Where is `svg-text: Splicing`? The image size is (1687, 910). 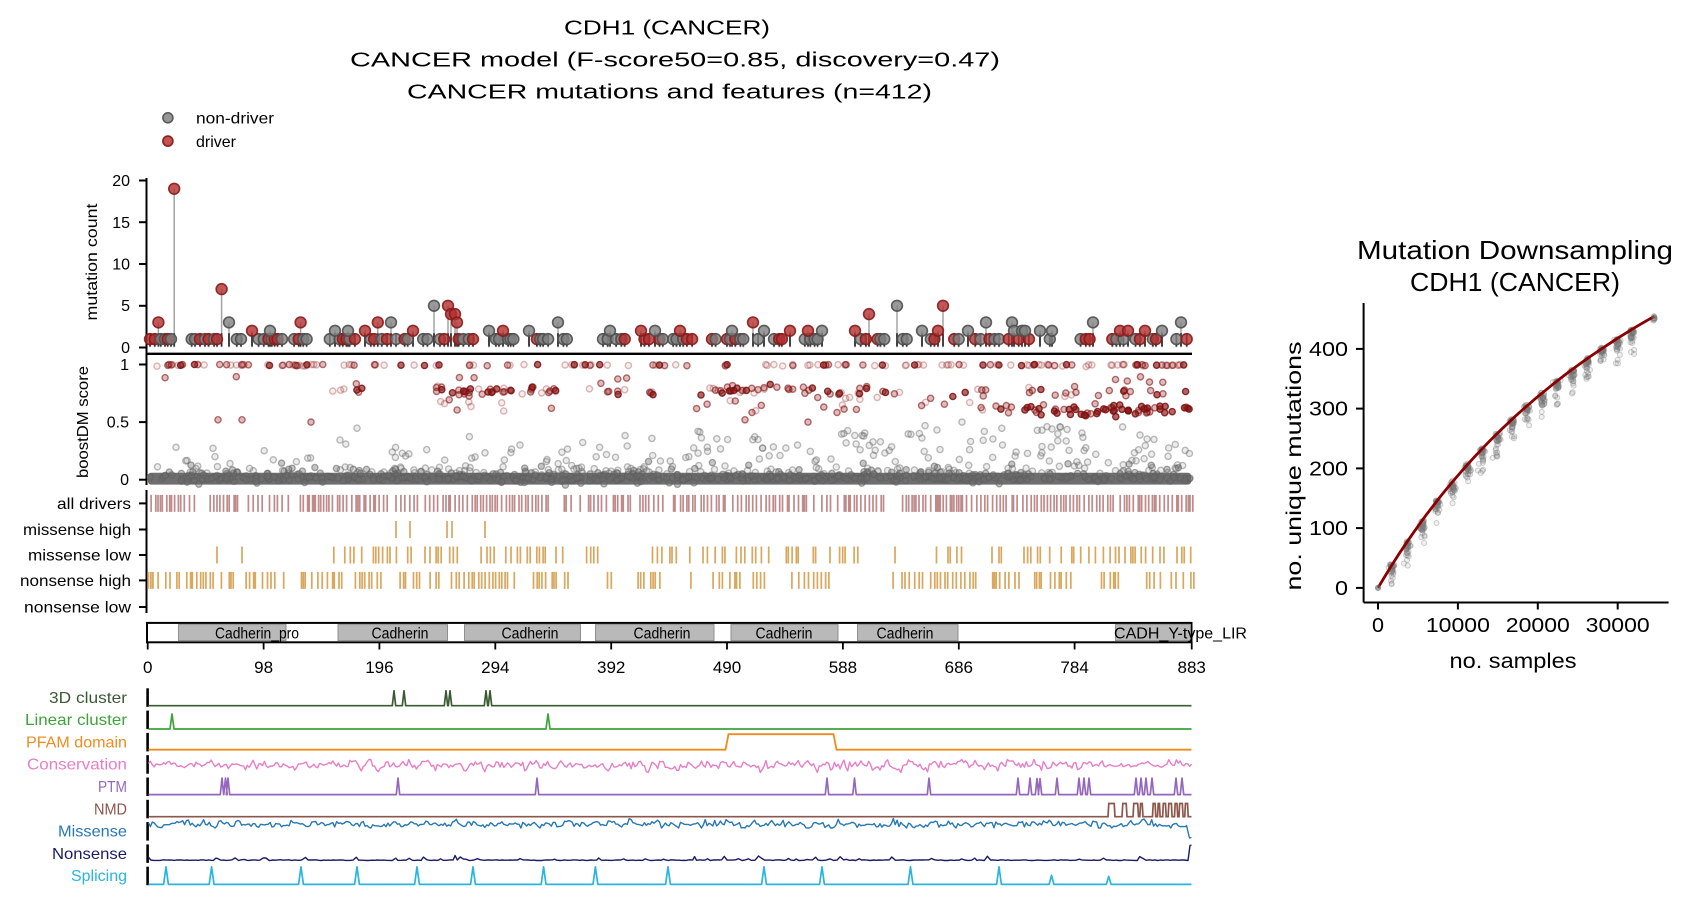 svg-text: Splicing is located at coordinates (99, 876).